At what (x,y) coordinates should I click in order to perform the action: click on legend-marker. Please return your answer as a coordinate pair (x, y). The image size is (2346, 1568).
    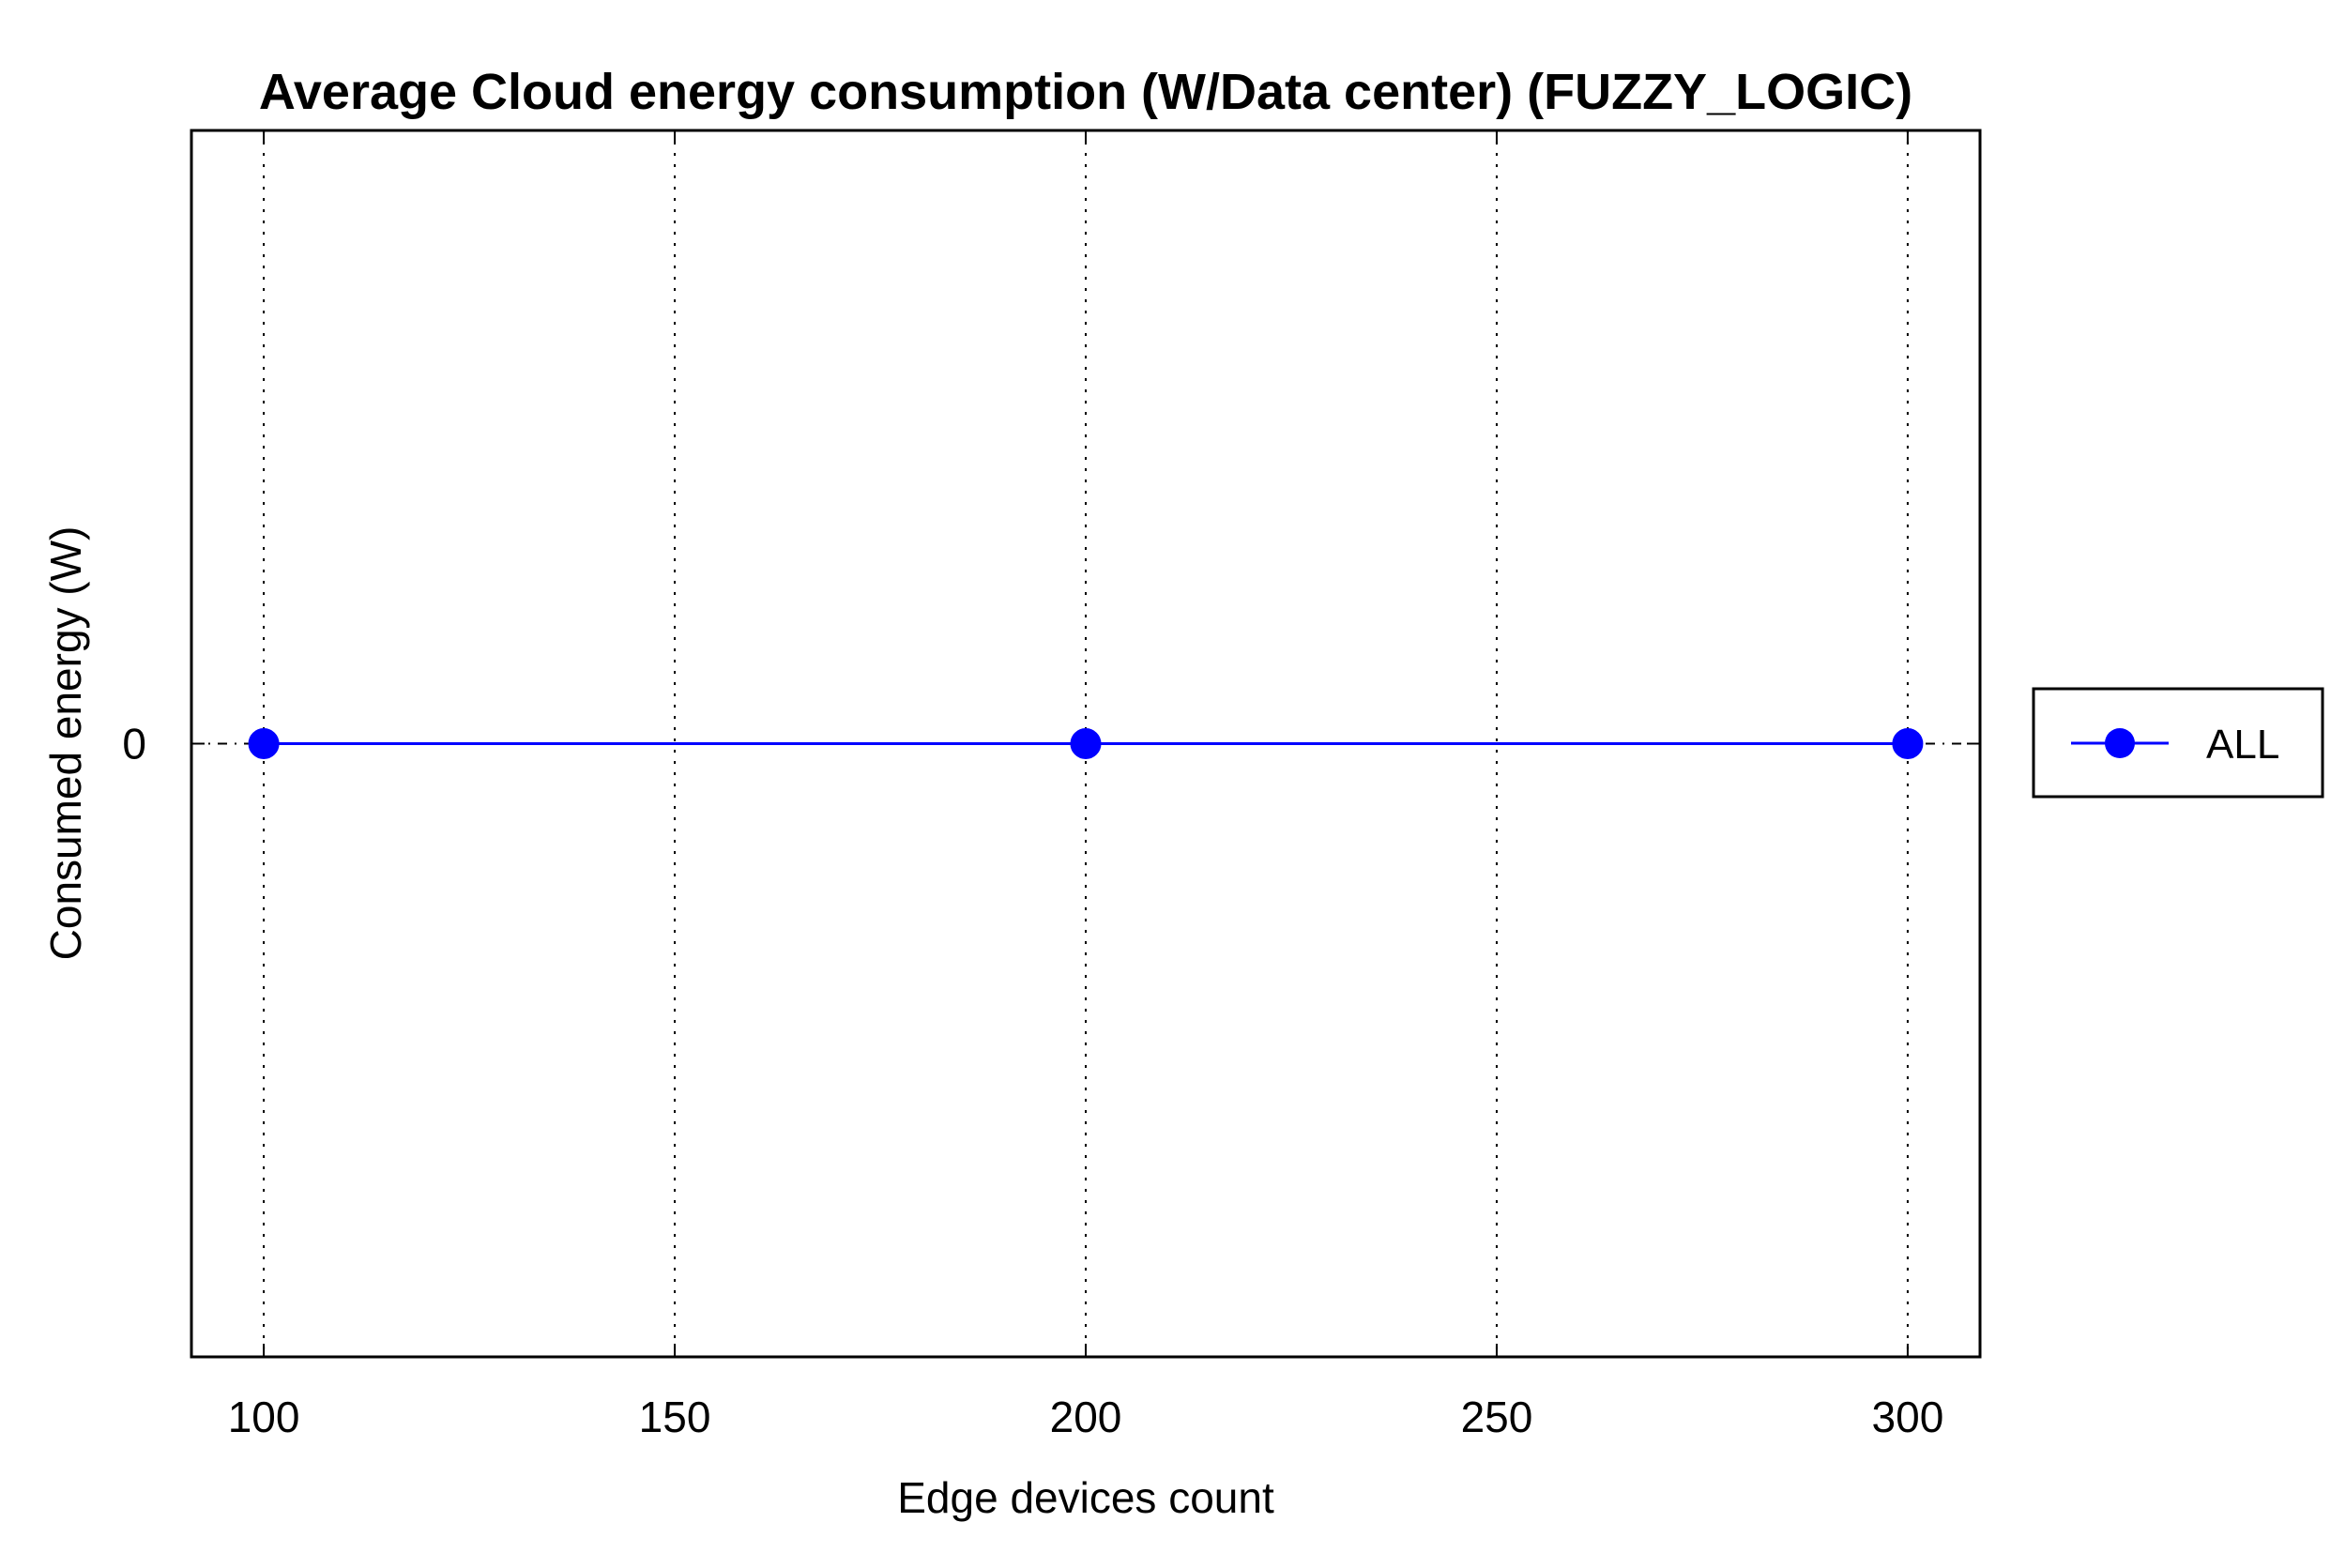
    Looking at the image, I should click on (2120, 743).